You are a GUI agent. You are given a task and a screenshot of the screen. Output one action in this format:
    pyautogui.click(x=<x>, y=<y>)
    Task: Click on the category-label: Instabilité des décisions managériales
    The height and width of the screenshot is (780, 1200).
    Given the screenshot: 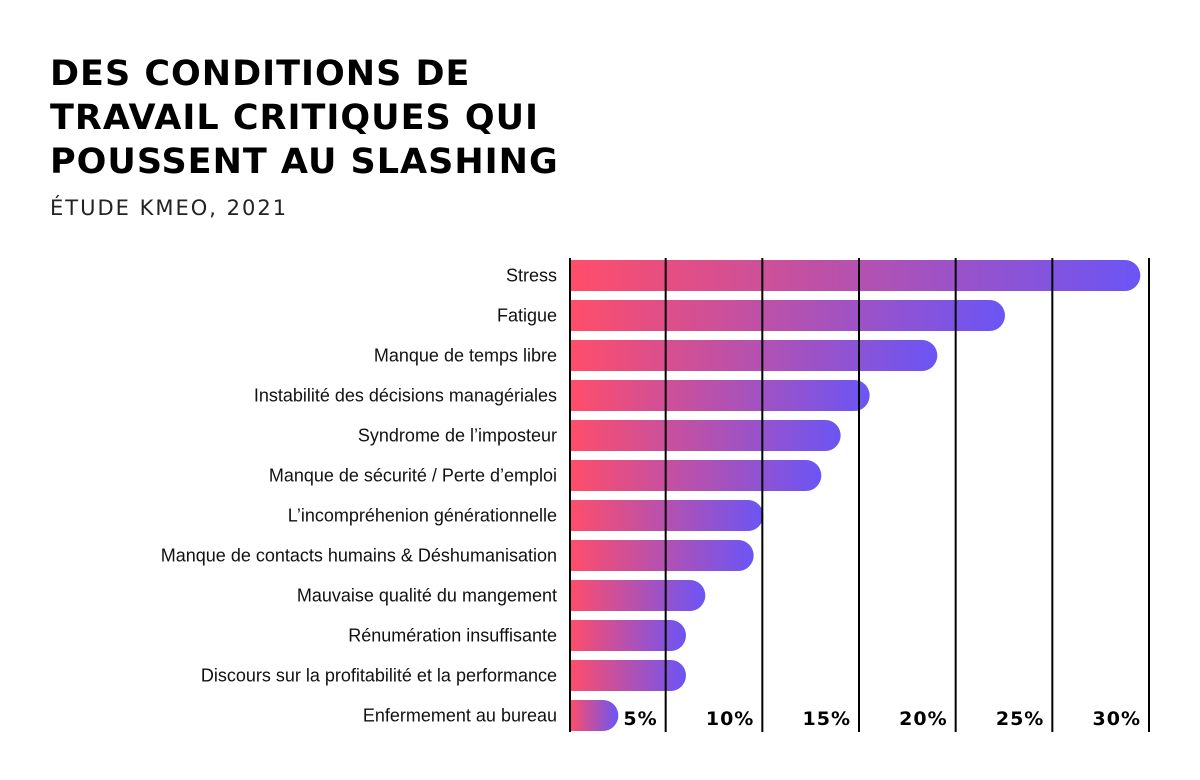 What is the action you would take?
    pyautogui.click(x=405, y=396)
    